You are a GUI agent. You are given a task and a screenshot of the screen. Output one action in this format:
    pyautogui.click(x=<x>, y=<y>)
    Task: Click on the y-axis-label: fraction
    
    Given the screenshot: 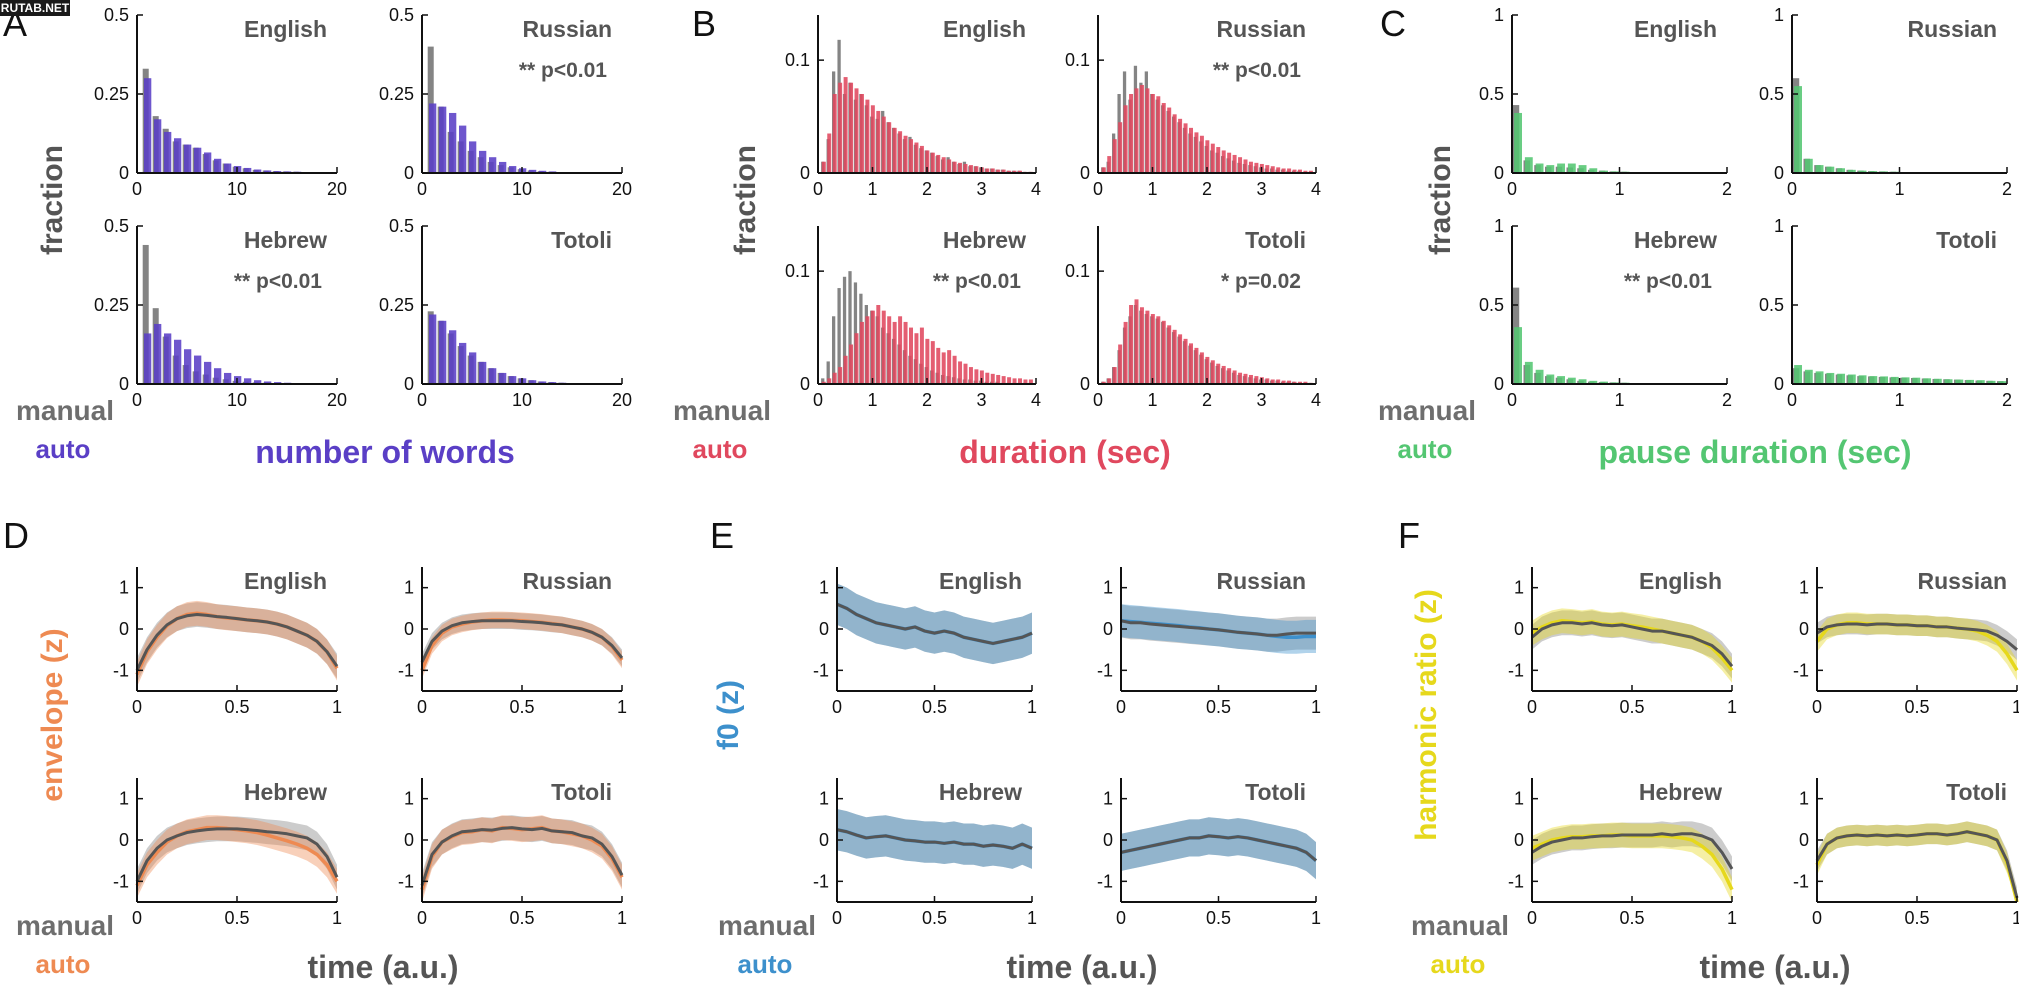 What is the action you would take?
    pyautogui.click(x=1440, y=200)
    